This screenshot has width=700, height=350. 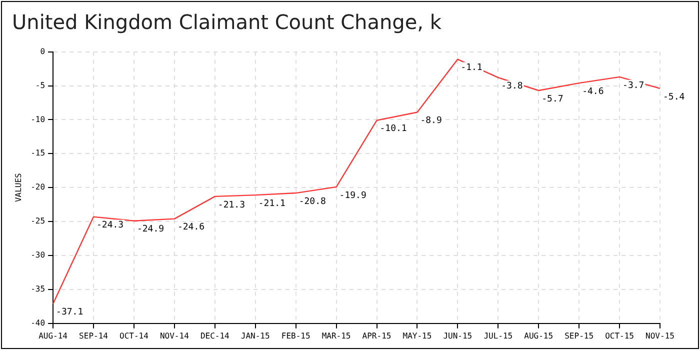 I want to click on data-label: -19.9, so click(x=352, y=195).